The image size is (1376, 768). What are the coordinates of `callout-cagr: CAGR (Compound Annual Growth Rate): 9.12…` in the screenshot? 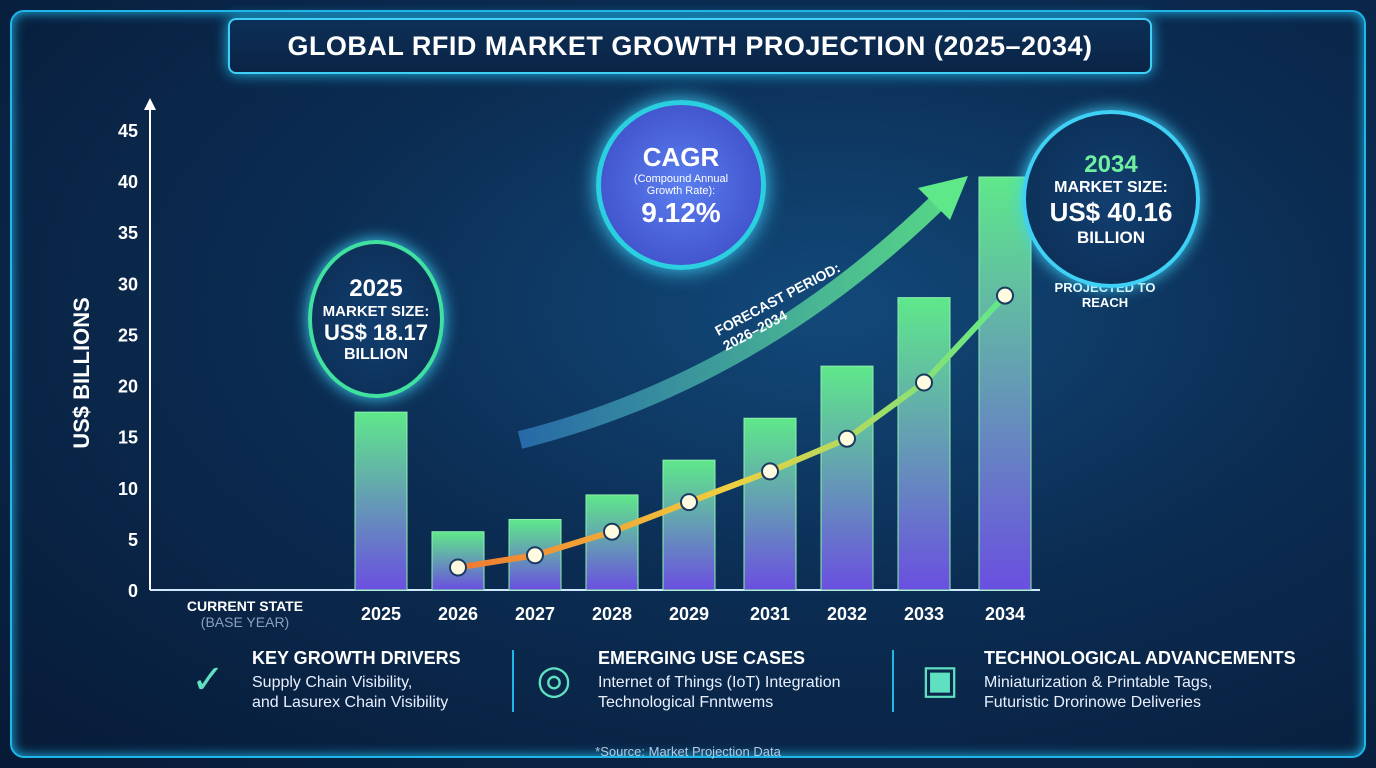 It's located at (681, 185).